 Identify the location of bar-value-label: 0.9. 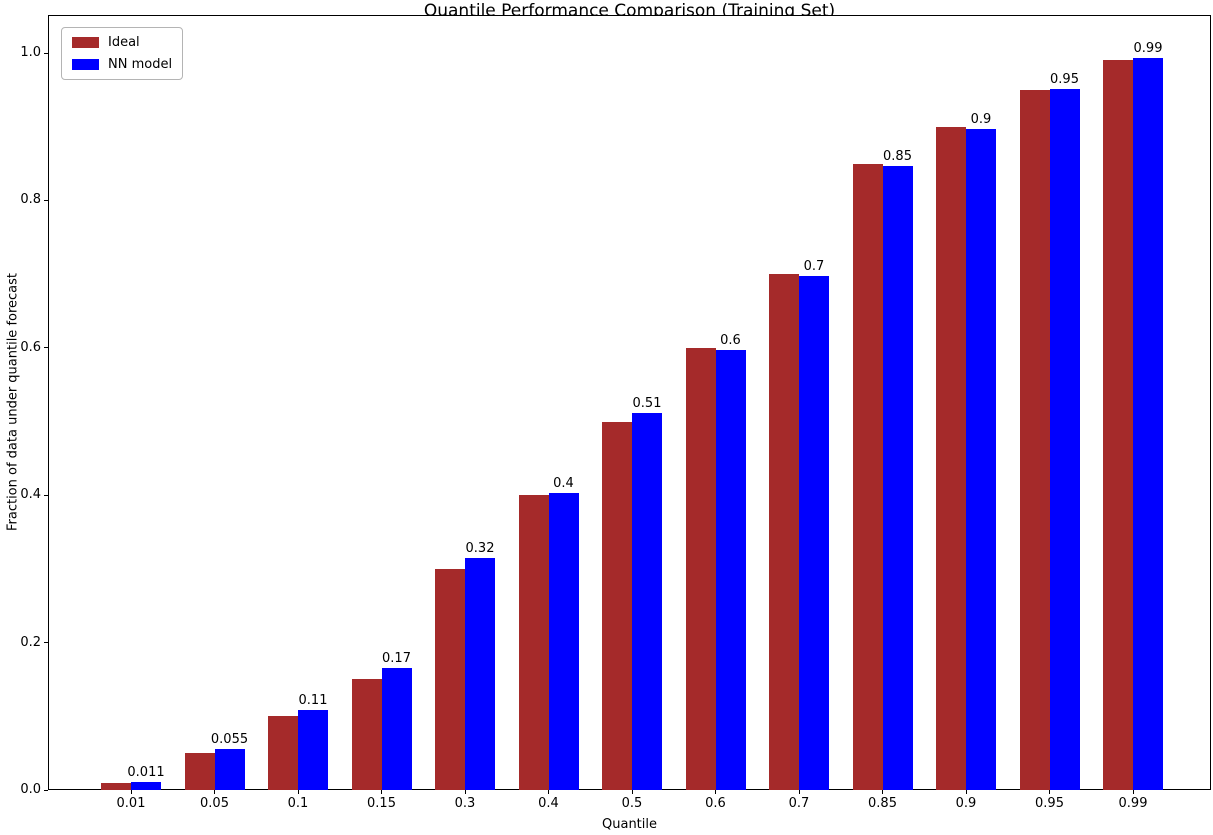
(981, 119).